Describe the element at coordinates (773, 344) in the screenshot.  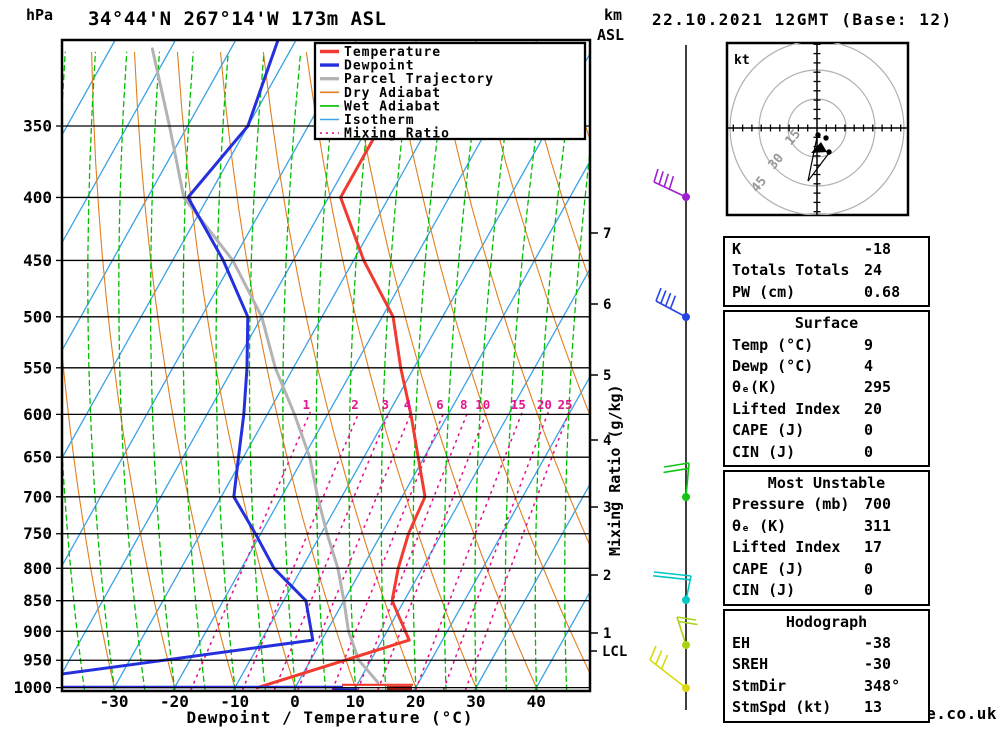
I see `stats-label: Temp (°C)` at that location.